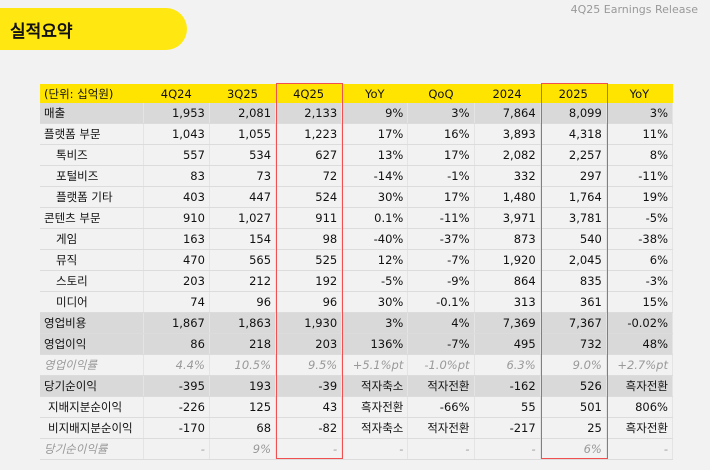  What do you see at coordinates (375, 239) in the screenshot?
I see `table-cell: -40%` at bounding box center [375, 239].